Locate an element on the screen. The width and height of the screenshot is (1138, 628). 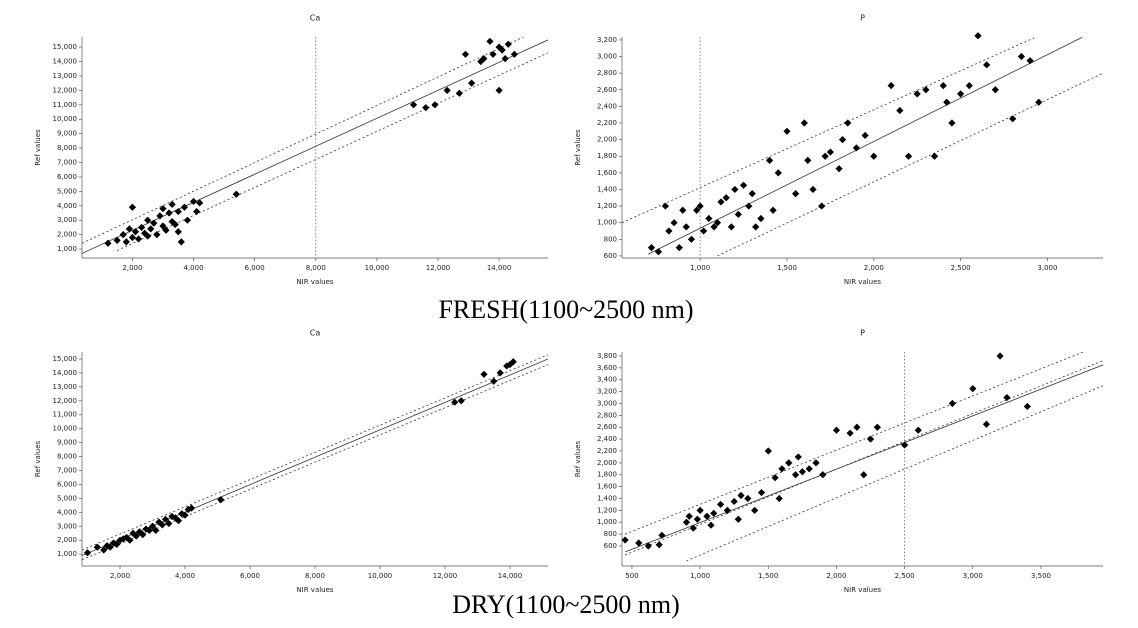
y-tick-label: 7,000 is located at coordinates (67, 471).